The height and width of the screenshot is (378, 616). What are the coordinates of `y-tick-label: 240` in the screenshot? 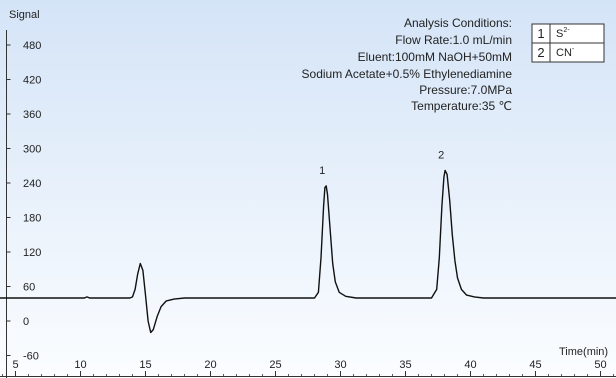 It's located at (32, 184).